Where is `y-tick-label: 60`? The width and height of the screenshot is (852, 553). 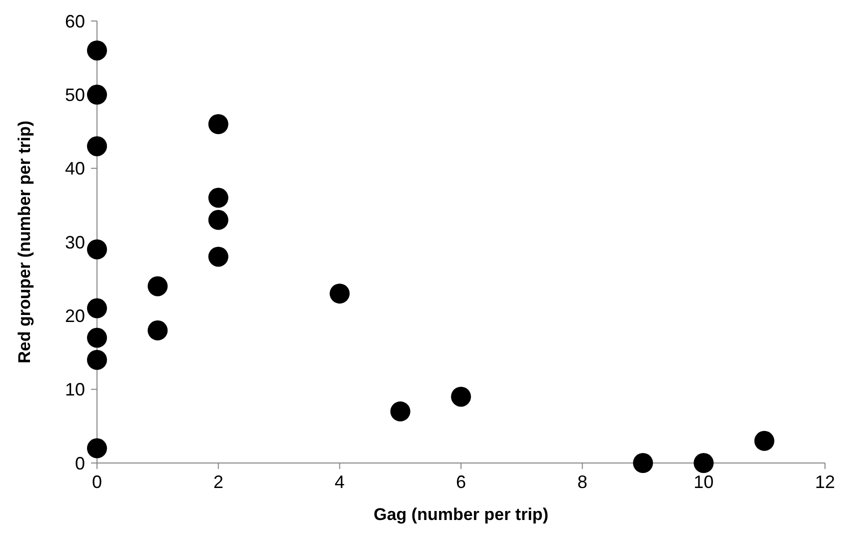 y-tick-label: 60 is located at coordinates (74, 21).